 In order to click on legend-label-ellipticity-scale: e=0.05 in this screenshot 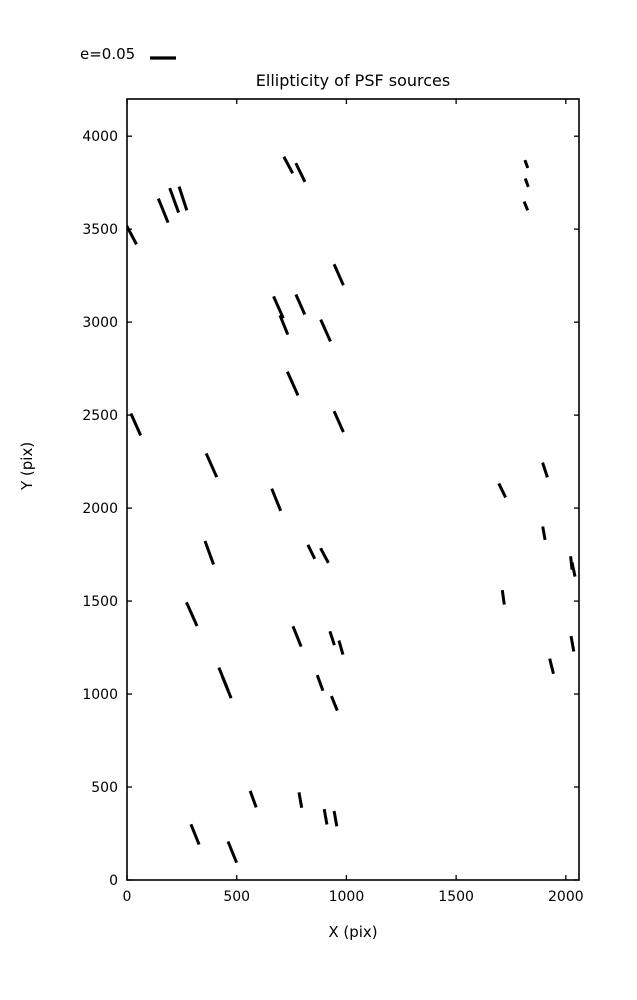, I will do `click(107, 54)`.